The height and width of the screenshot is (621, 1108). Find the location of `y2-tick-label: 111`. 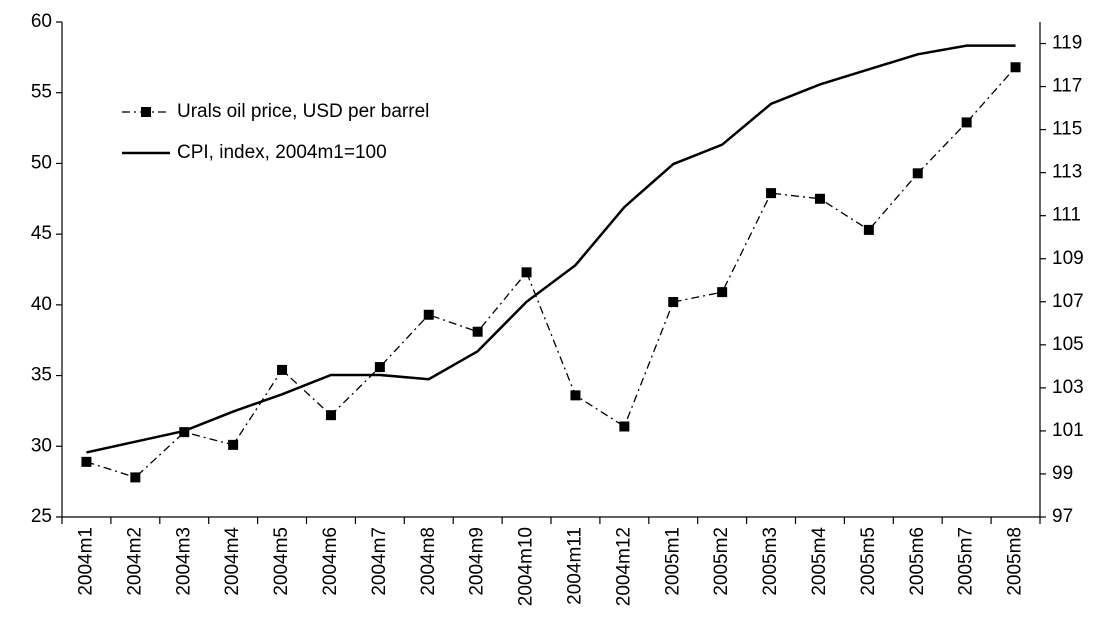

y2-tick-label: 111 is located at coordinates (1066, 215).